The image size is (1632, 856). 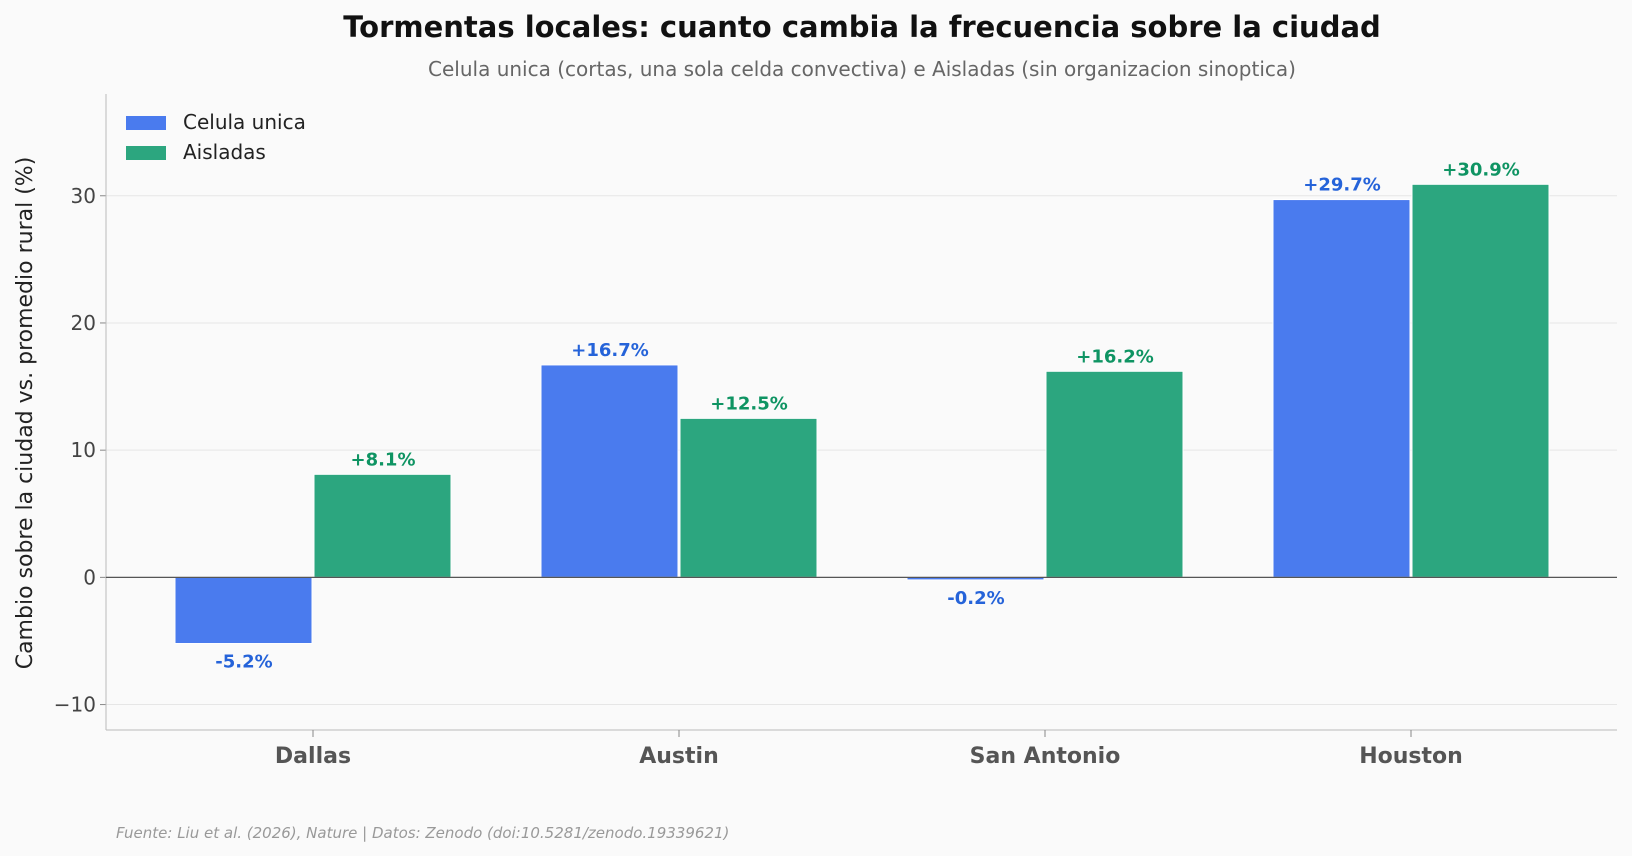 I want to click on y-tick-labels: −10 0 10 20 30, so click(x=75, y=450).